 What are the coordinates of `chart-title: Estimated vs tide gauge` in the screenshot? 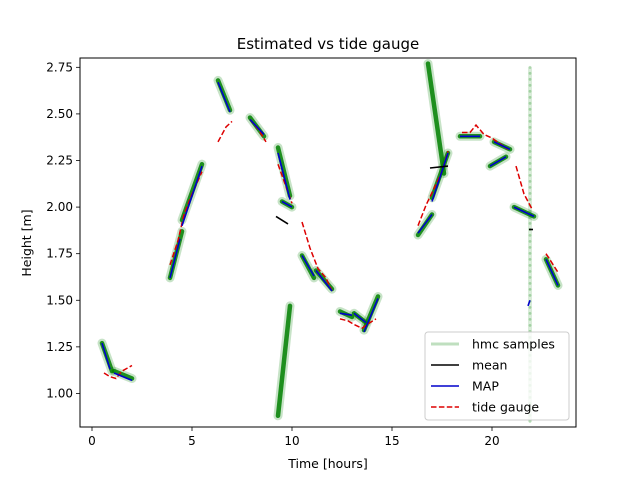 It's located at (328, 44).